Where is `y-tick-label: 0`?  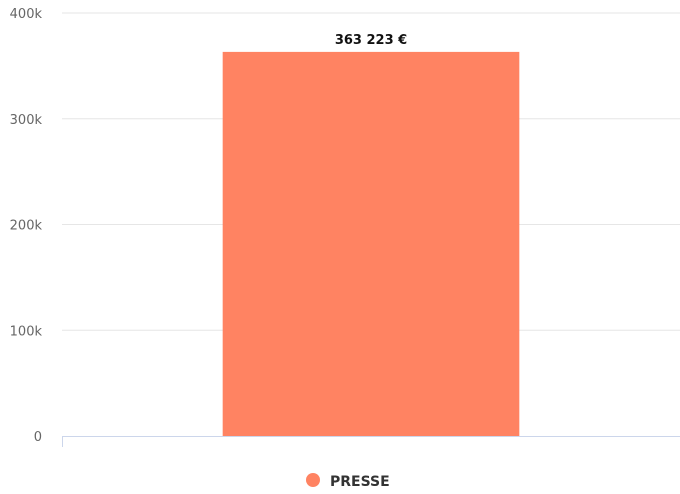 y-tick-label: 0 is located at coordinates (38, 437).